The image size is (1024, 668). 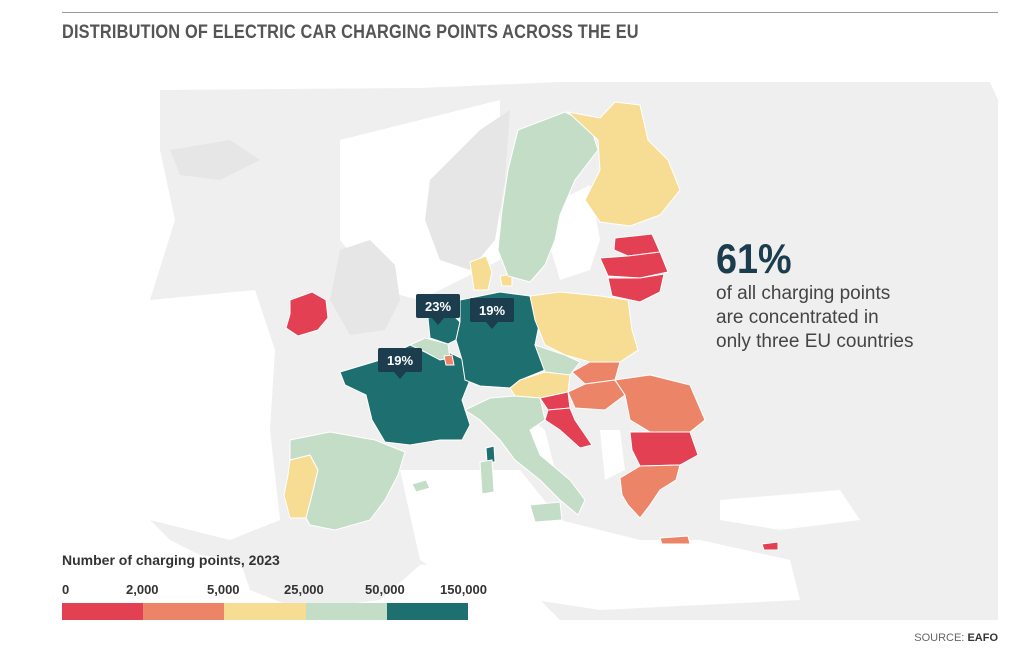 What do you see at coordinates (584, 327) in the screenshot?
I see `country-poland` at bounding box center [584, 327].